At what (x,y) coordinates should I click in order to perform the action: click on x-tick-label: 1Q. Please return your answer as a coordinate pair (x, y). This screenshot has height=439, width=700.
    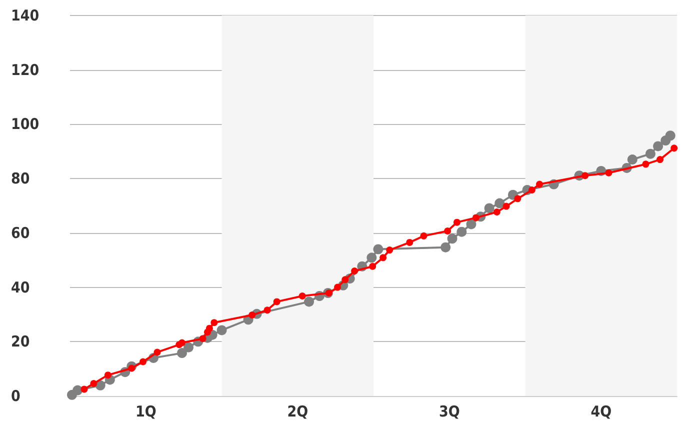
    Looking at the image, I should click on (145, 411).